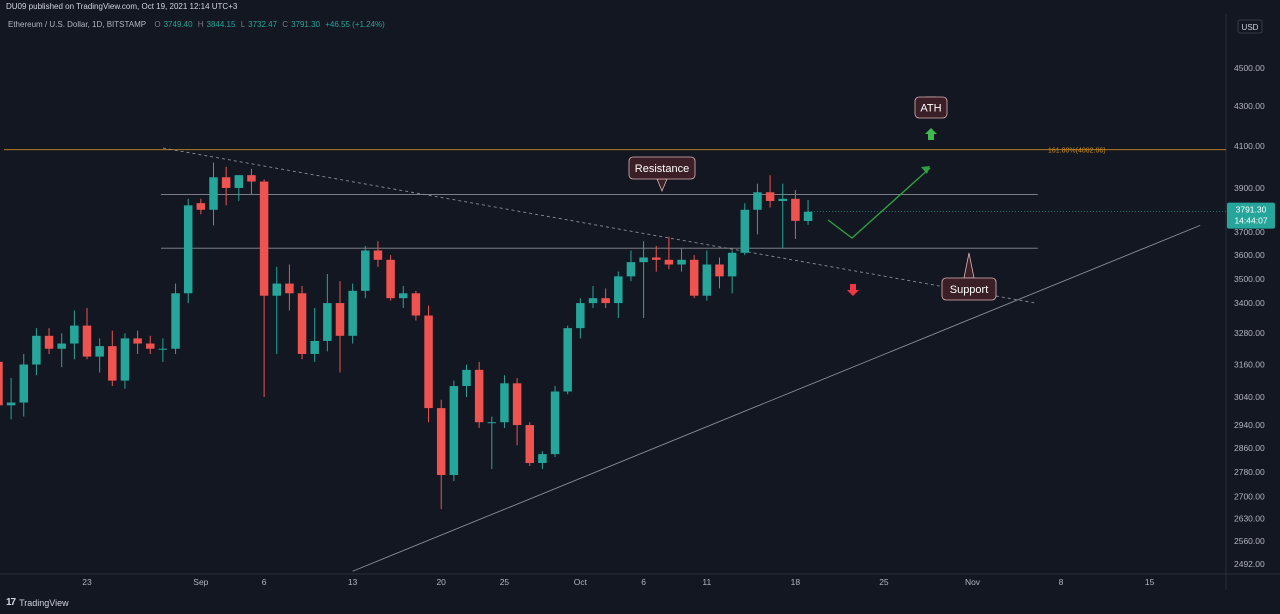  Describe the element at coordinates (157, 24) in the screenshot. I see `open-label: O` at that location.